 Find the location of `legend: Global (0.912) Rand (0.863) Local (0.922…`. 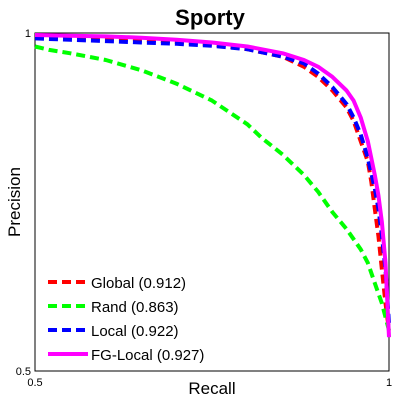

legend: Global (0.912) Rand (0.863) Local (0.922… is located at coordinates (126, 319).